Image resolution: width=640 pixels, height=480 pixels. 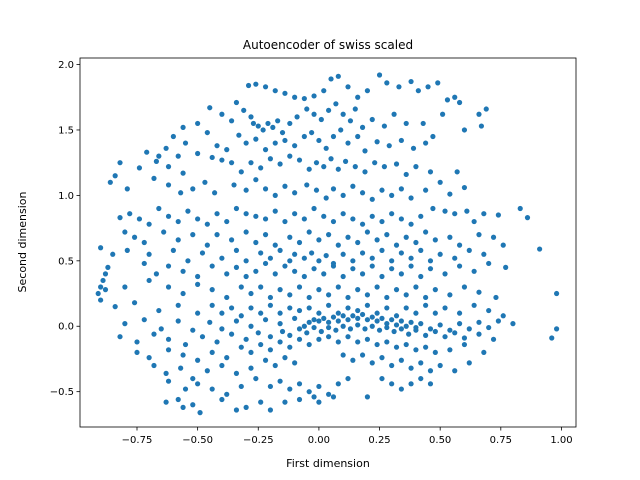 I want to click on x-tick-label: −0.75, so click(x=137, y=440).